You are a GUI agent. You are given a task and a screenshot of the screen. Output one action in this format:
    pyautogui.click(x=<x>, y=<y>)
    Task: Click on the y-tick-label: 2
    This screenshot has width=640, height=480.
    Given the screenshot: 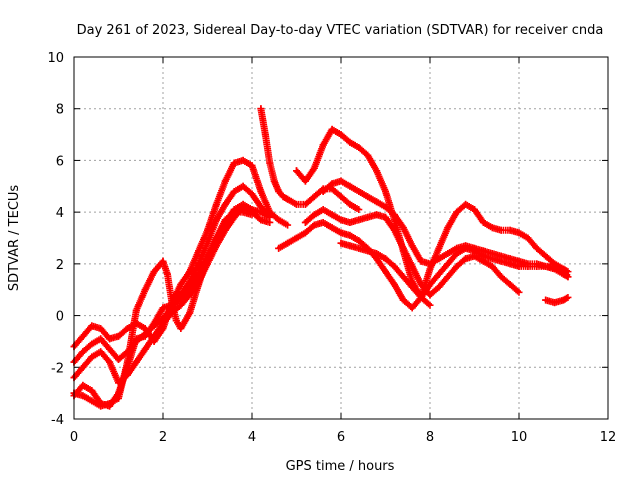 What is the action you would take?
    pyautogui.click(x=60, y=265)
    